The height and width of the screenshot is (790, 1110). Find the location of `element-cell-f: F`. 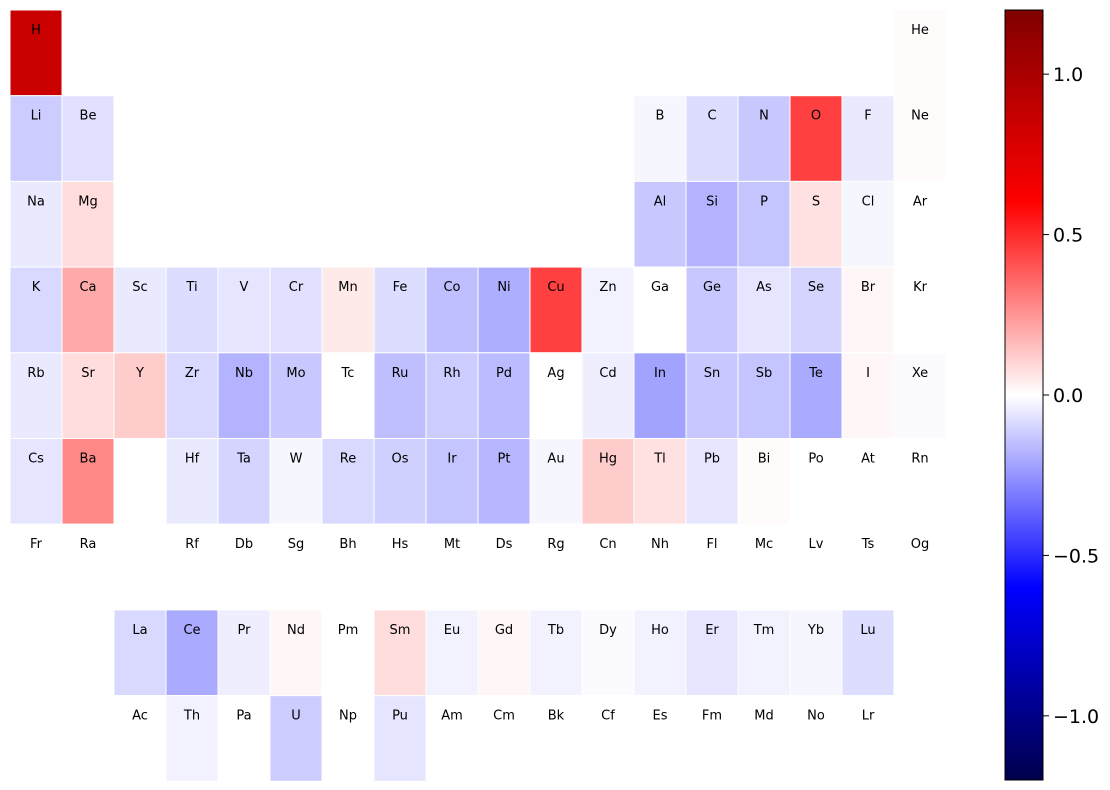

element-cell-f: F is located at coordinates (868, 138).